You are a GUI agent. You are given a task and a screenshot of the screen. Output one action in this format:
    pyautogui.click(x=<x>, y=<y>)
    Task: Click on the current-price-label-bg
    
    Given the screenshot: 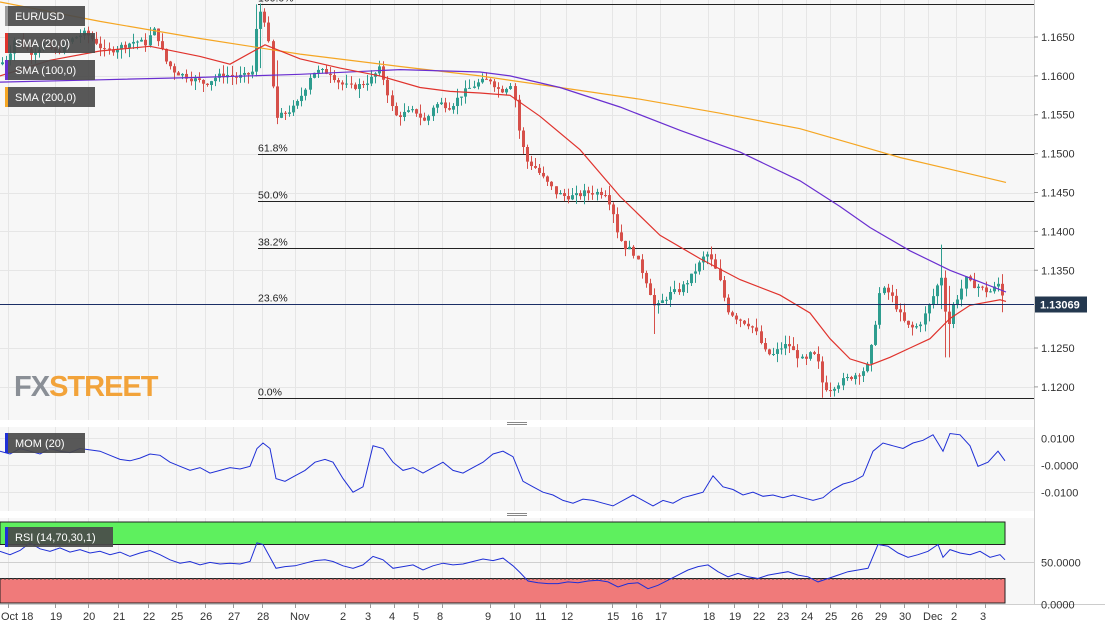 What is the action you would take?
    pyautogui.click(x=1061, y=304)
    